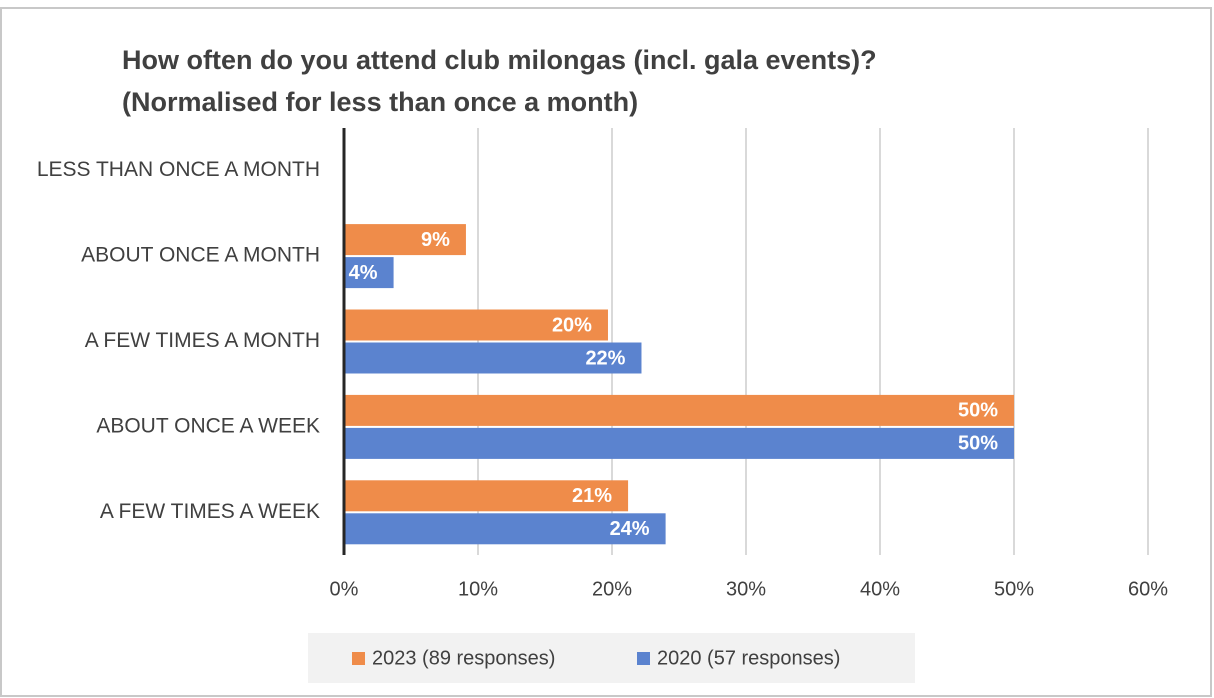  What do you see at coordinates (344, 589) in the screenshot?
I see `x-tick-label: 0%` at bounding box center [344, 589].